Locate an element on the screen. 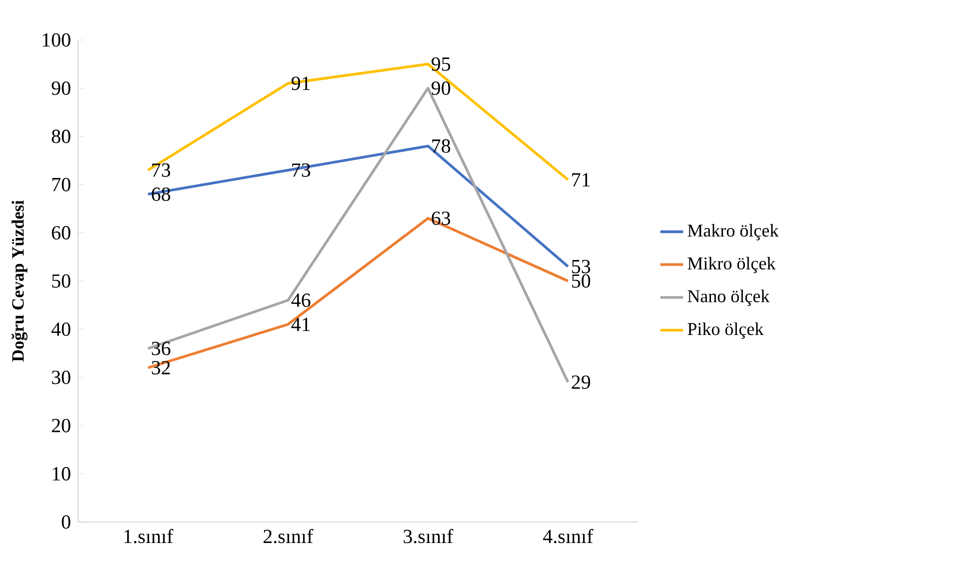 The height and width of the screenshot is (585, 965). data-label: 63 is located at coordinates (441, 219).